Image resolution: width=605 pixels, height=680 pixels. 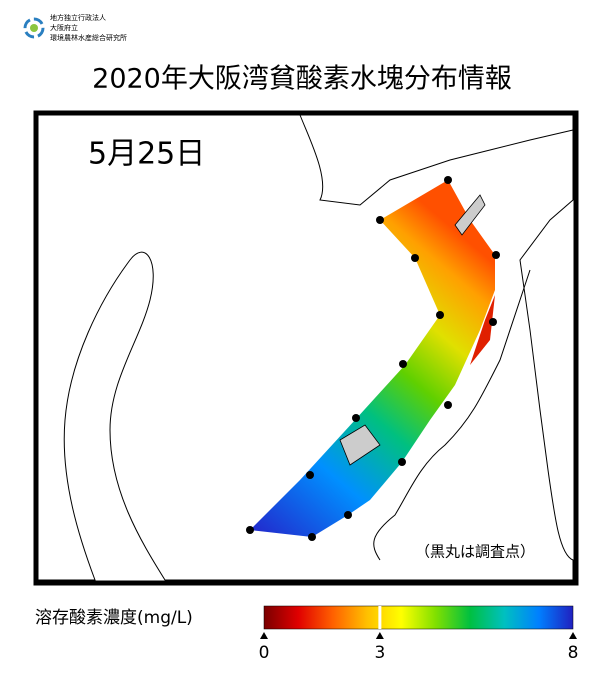 What do you see at coordinates (573, 653) in the screenshot?
I see `tick-label: 8` at bounding box center [573, 653].